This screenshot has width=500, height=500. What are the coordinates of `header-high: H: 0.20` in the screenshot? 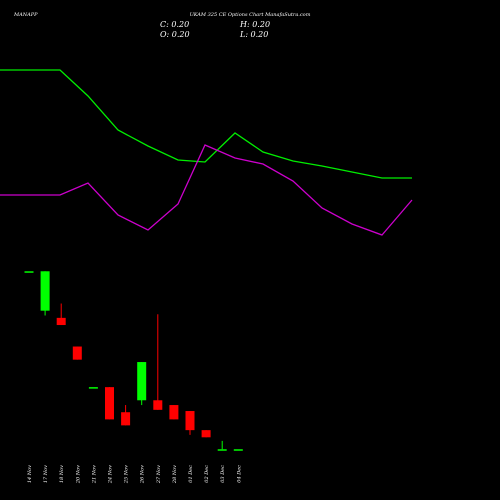 It's located at (254, 24).